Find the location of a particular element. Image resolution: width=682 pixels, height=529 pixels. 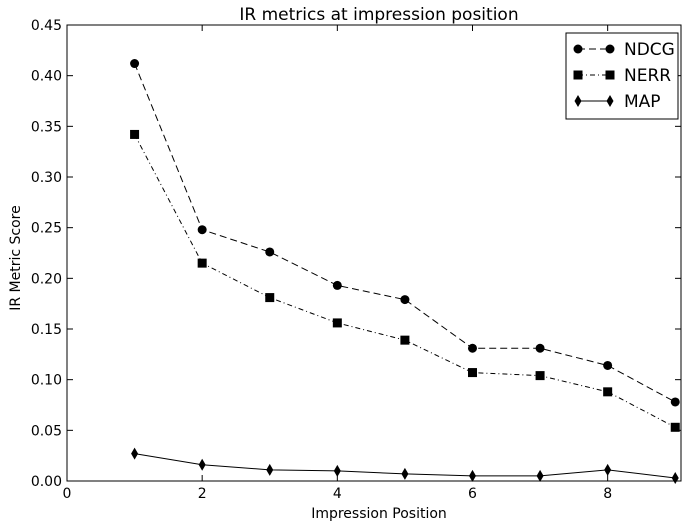

legend-map-label: MAP is located at coordinates (642, 102).